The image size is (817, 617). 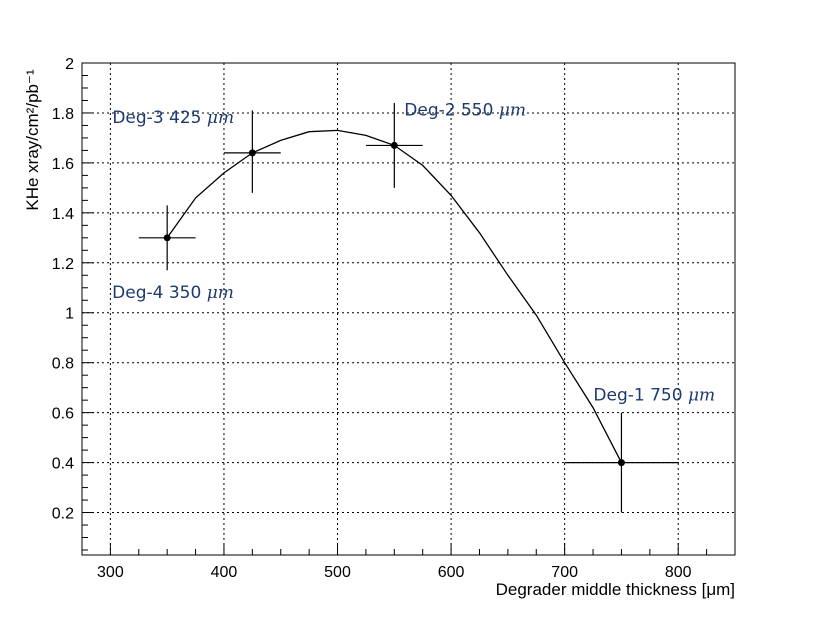 I want to click on x-tick-label: 800, so click(x=678, y=572).